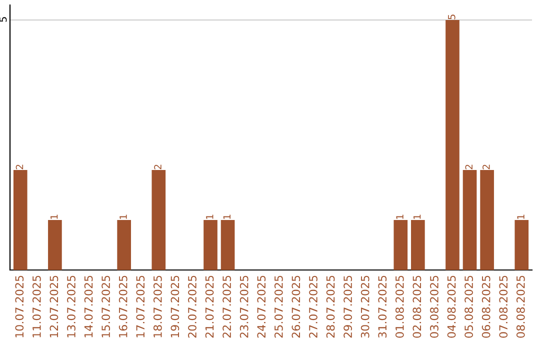 The height and width of the screenshot is (340, 540). I want to click on x-tick-label: 02.08.2025, so click(417, 307).